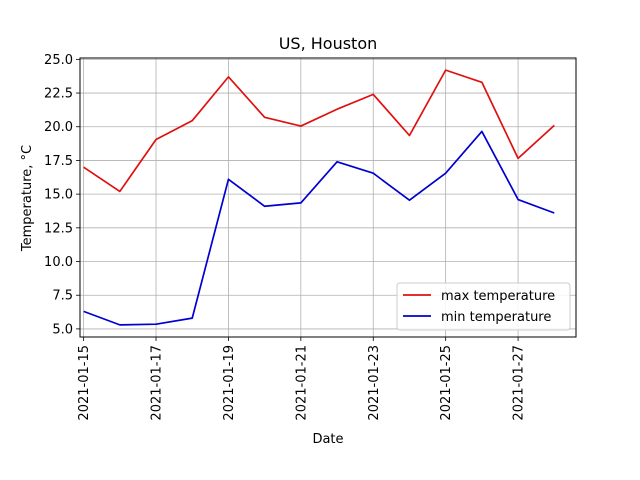  Describe the element at coordinates (519, 383) in the screenshot. I see `x-tick-label: 2021-01-27` at that location.